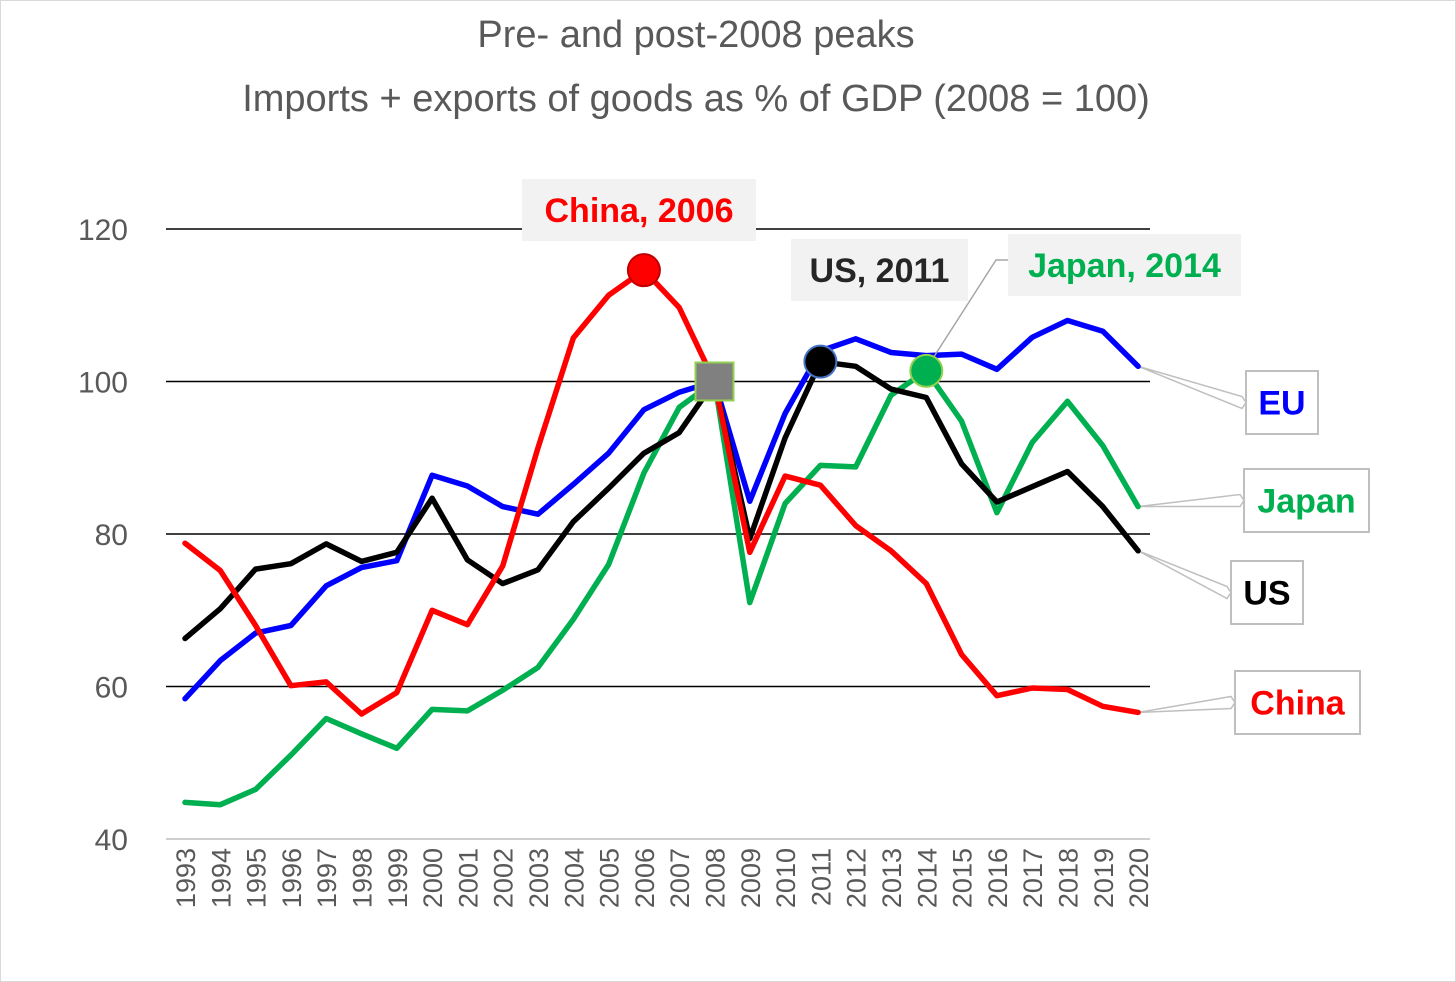 This screenshot has height=982, width=1456. What do you see at coordinates (926, 370) in the screenshot?
I see `peak-marker-japan-2014` at bounding box center [926, 370].